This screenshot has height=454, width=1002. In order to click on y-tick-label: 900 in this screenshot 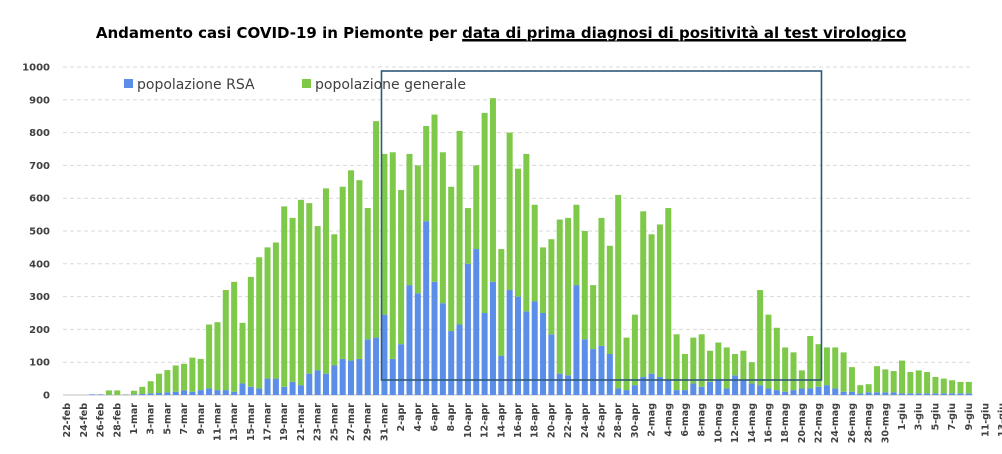, I will do `click(39, 100)`.